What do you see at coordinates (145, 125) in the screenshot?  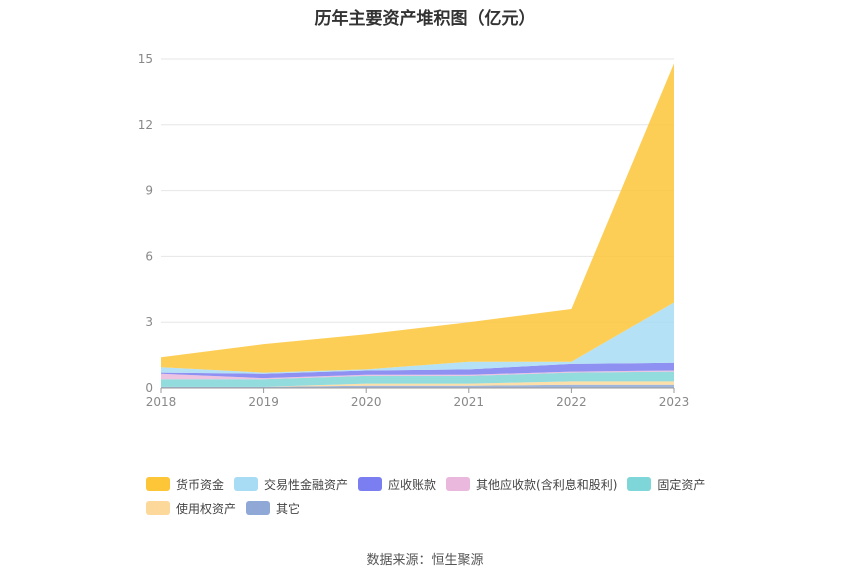 I see `y-tick-label: 12` at bounding box center [145, 125].